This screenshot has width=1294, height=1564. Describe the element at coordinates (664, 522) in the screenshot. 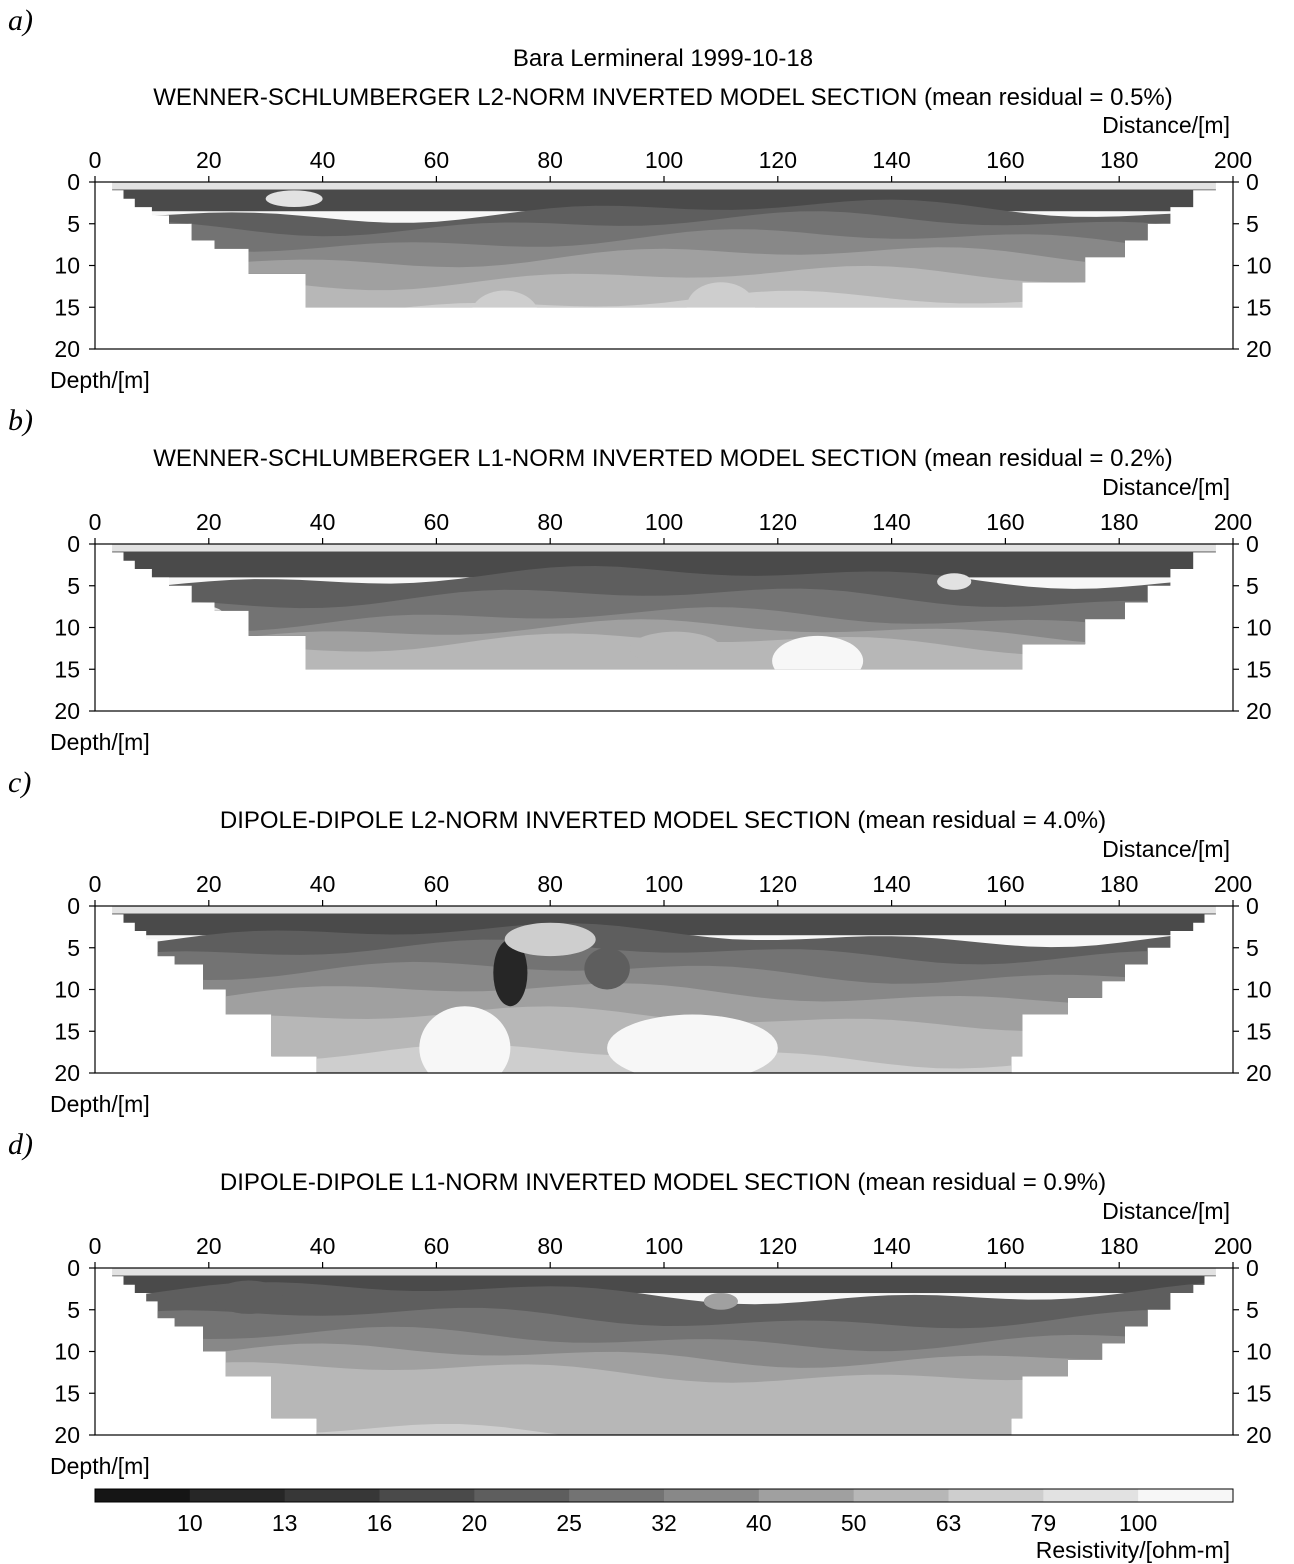

I see `x-tick-label: 100` at that location.